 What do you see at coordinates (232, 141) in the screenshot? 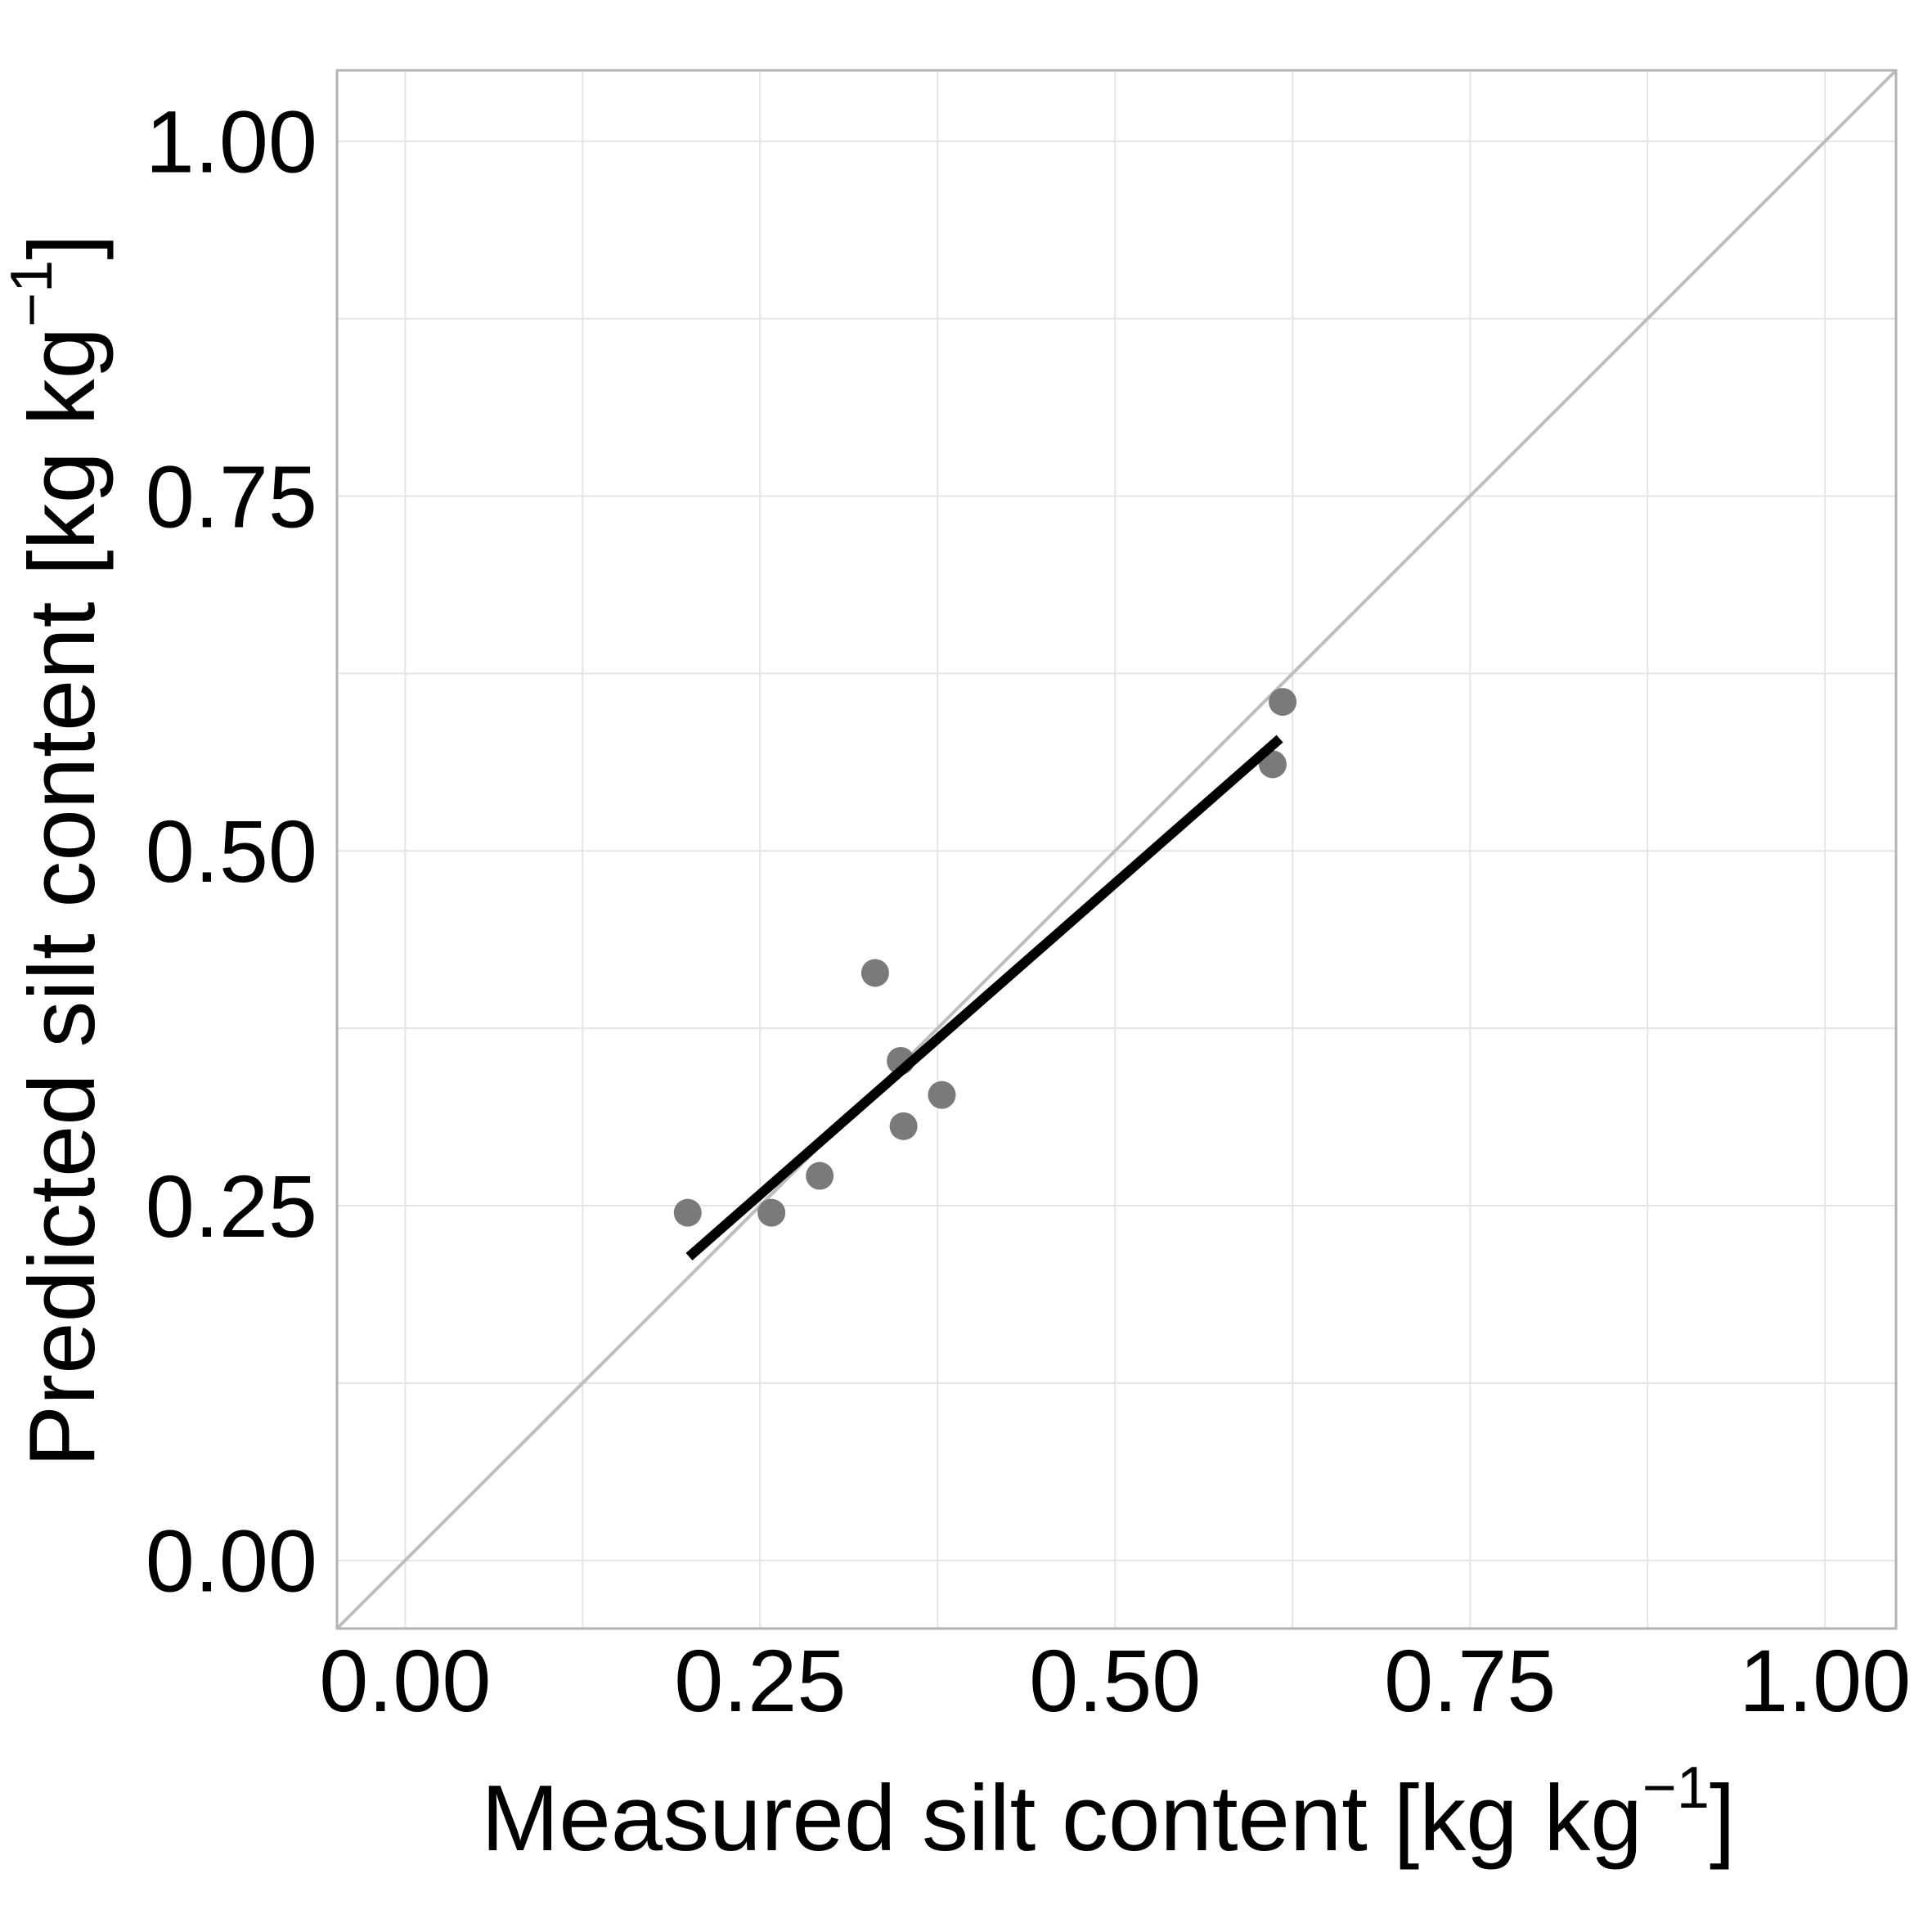
I see `y-tick-label: 1.00` at bounding box center [232, 141].